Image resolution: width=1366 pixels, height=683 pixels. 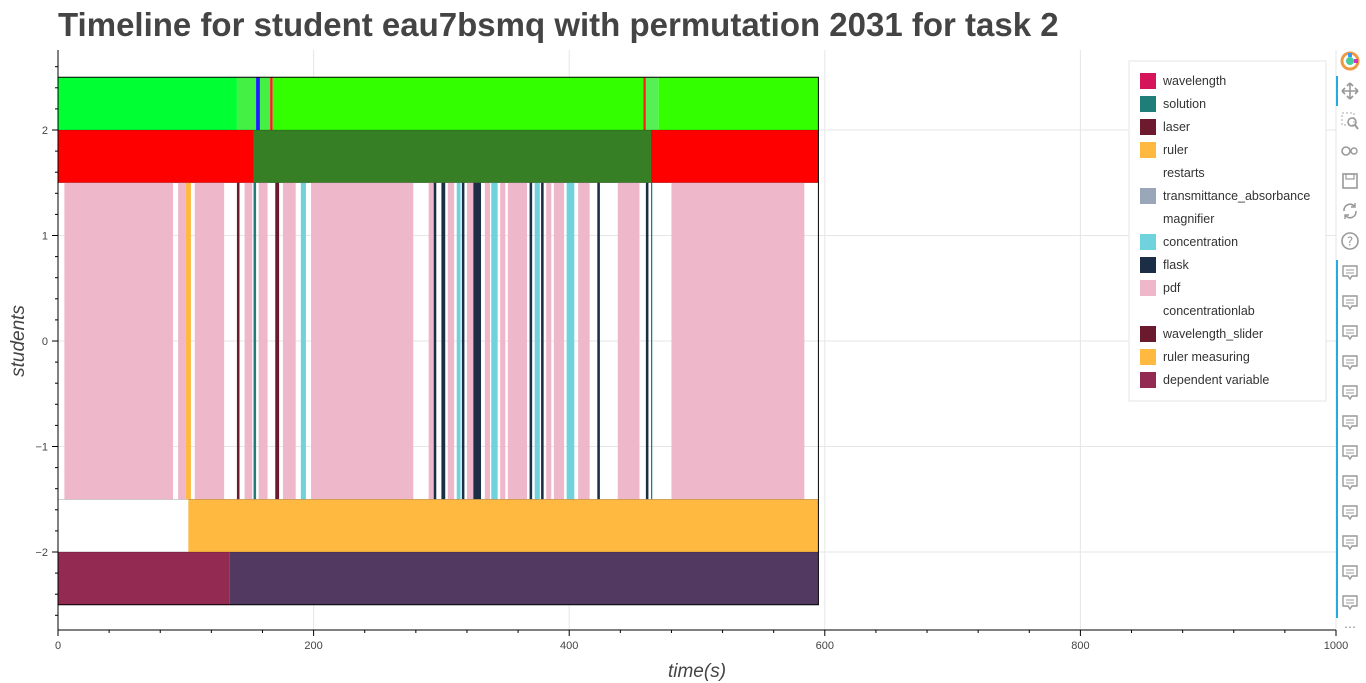 I want to click on reset-icon, so click(x=1350, y=211).